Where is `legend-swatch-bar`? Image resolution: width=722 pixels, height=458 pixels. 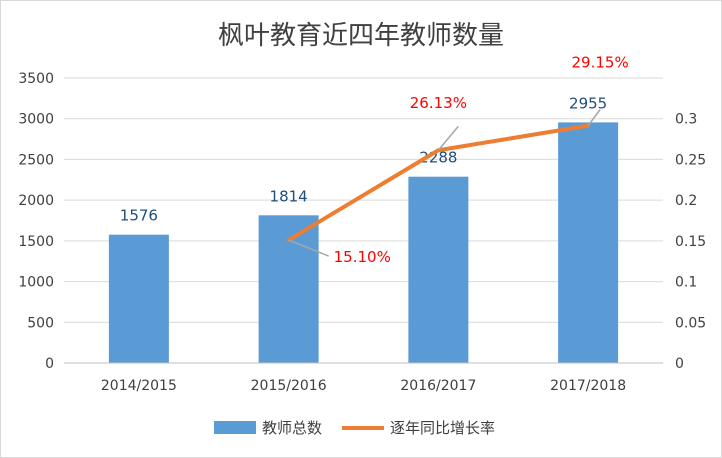 legend-swatch-bar is located at coordinates (235, 427).